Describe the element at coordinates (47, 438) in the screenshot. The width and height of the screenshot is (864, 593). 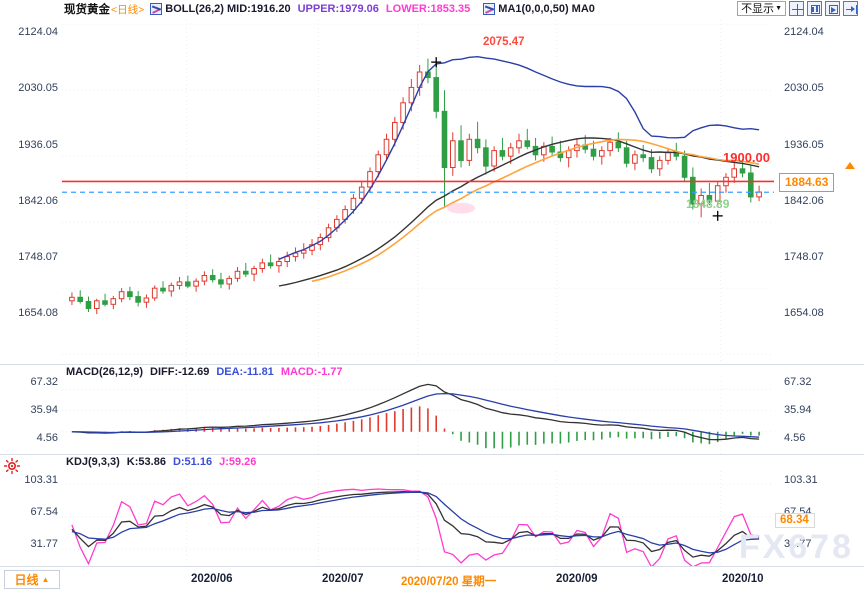
I see `macd-axis-left-label: 4.56` at that location.